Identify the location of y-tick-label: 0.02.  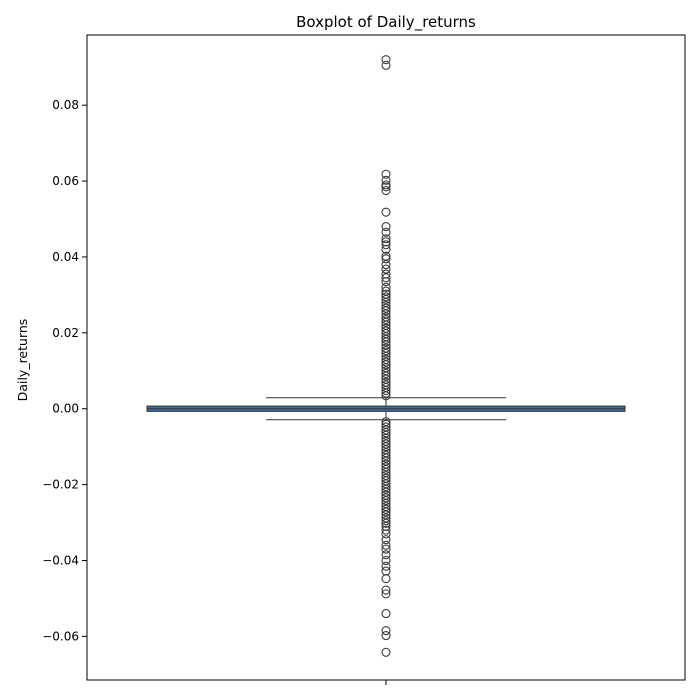
(65, 333).